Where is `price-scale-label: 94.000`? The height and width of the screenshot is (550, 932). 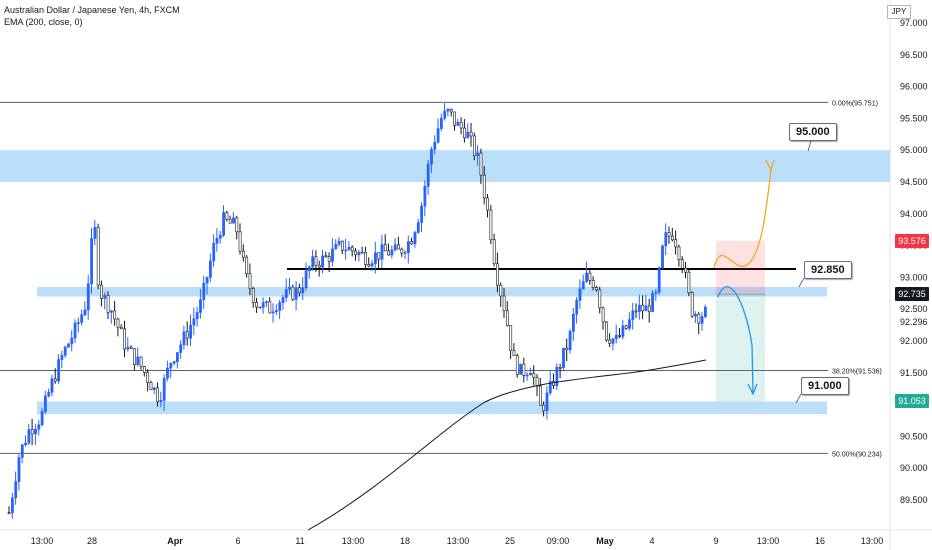 price-scale-label: 94.000 is located at coordinates (914, 214).